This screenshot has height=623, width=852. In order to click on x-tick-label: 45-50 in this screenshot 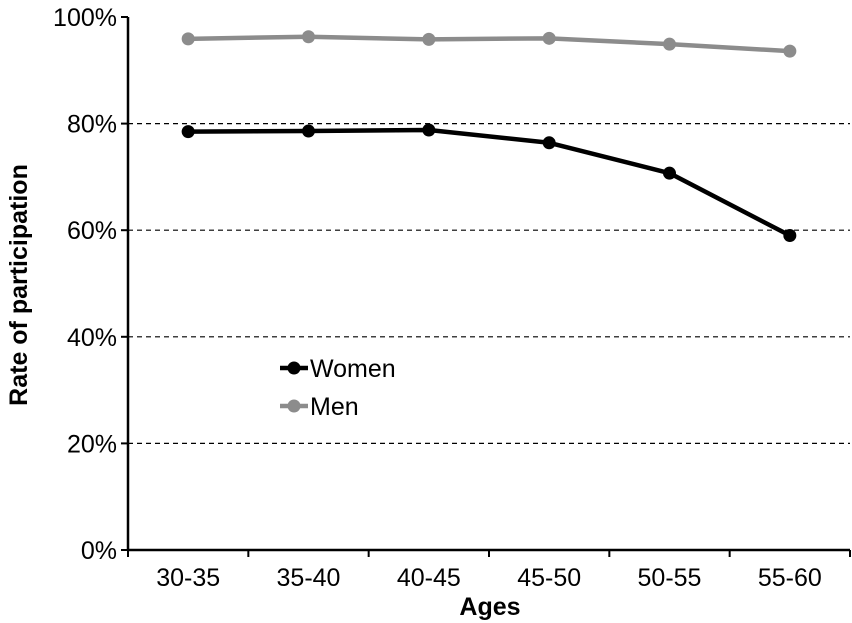, I will do `click(549, 578)`.